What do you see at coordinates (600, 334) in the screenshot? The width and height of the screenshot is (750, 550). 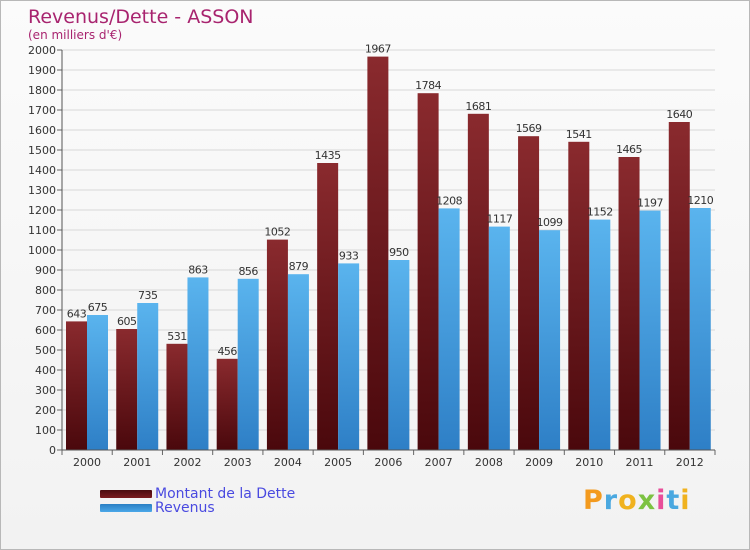 I see `bar-revenus-2010` at bounding box center [600, 334].